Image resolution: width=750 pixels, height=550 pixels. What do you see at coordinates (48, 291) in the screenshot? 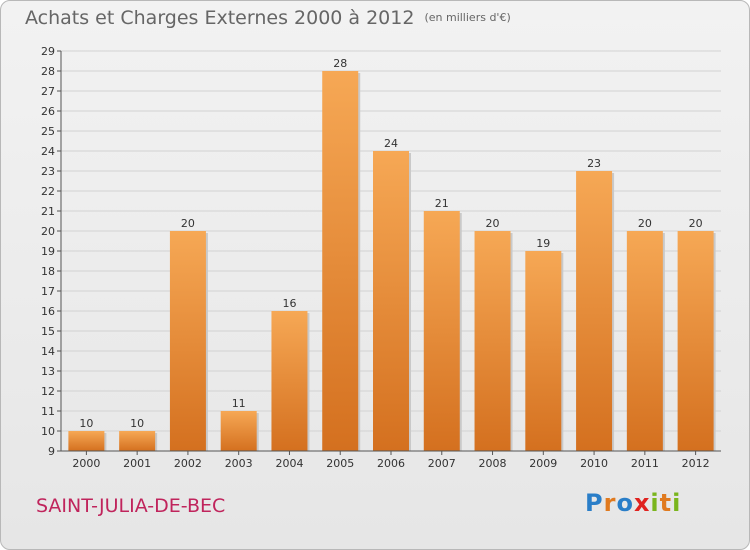
I see `y-tick-label: 17` at bounding box center [48, 291].